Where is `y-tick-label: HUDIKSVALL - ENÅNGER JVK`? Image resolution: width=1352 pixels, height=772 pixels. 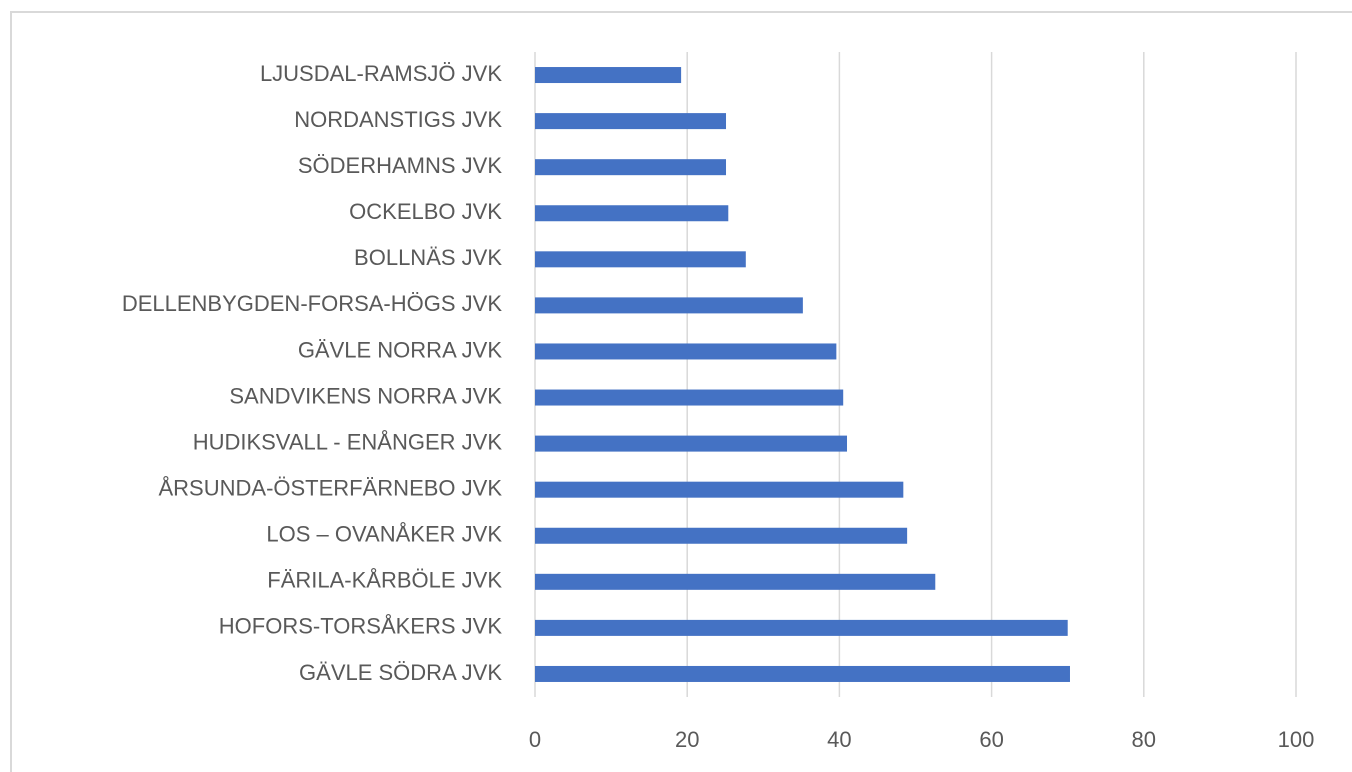 y-tick-label: HUDIKSVALL - ENÅNGER JVK is located at coordinates (348, 441).